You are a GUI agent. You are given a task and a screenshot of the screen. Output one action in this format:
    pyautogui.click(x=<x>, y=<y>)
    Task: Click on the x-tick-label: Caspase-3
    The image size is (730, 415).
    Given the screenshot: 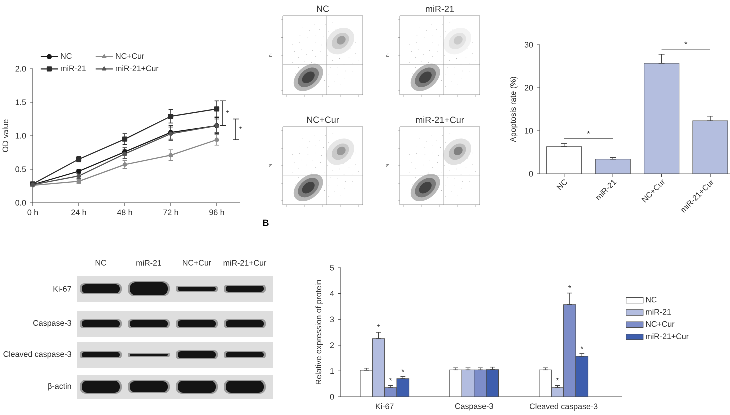 What is the action you would take?
    pyautogui.click(x=474, y=407)
    